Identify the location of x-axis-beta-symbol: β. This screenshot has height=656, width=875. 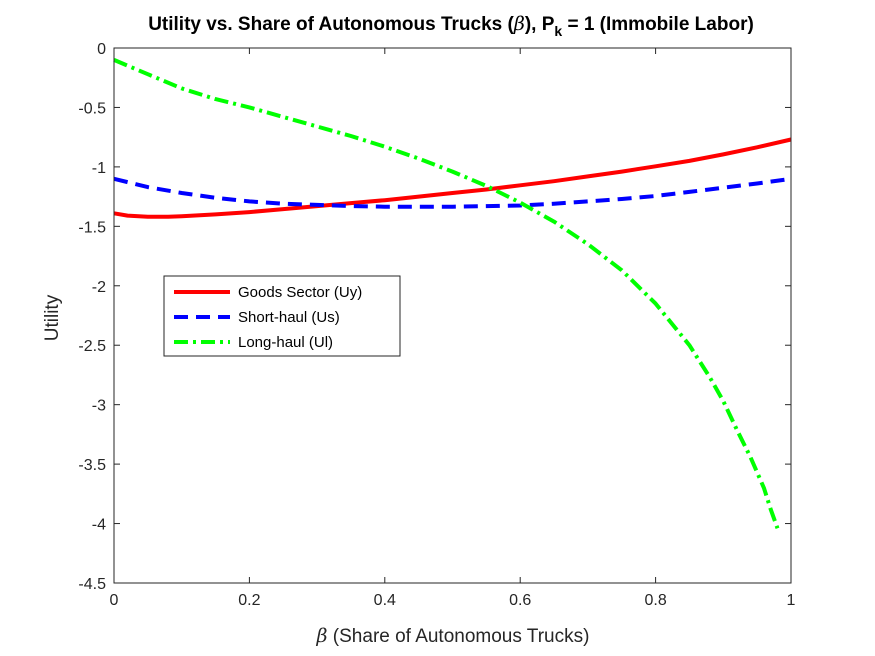
(322, 636).